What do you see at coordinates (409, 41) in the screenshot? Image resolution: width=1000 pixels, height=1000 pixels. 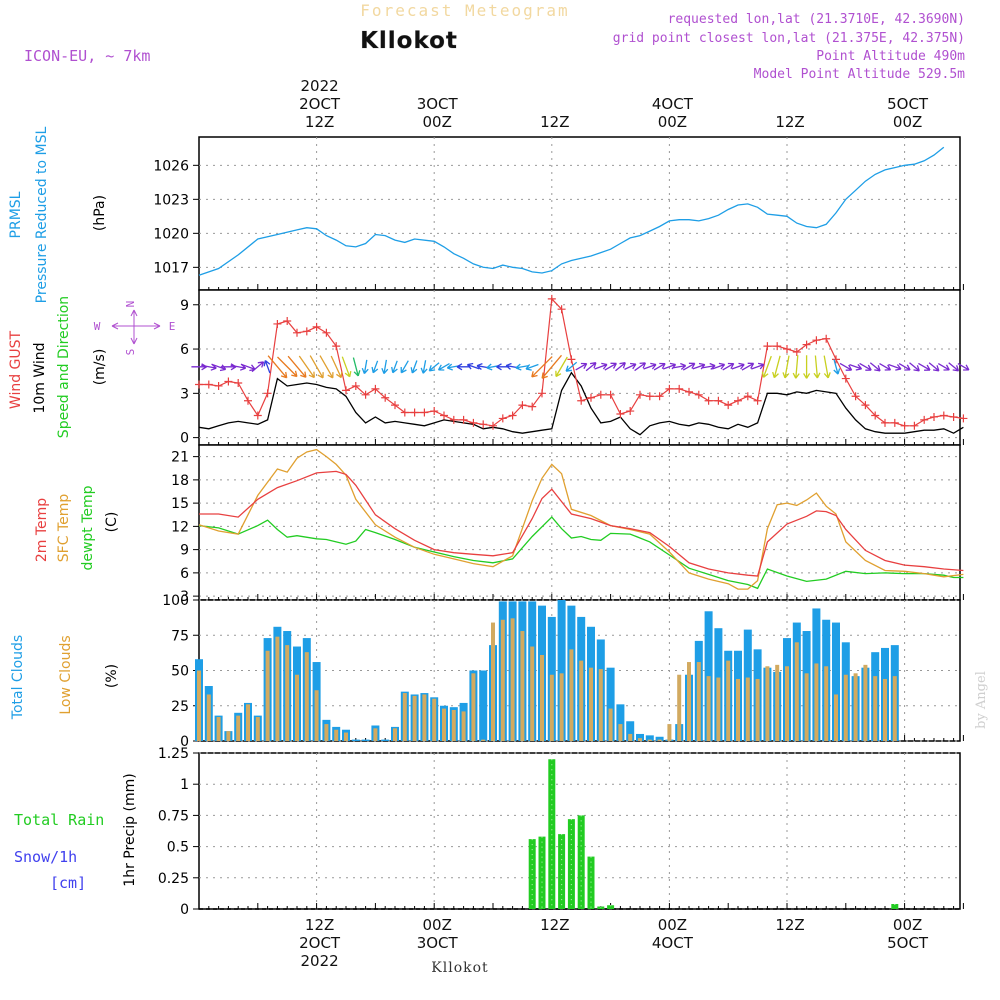 I see `station-title: Kllokot` at bounding box center [409, 41].